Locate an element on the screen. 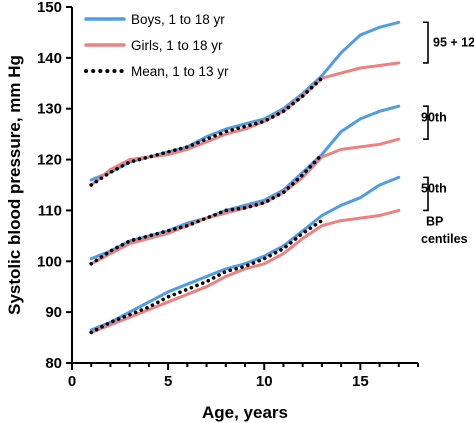 This screenshot has height=423, width=474. centile-label: 50th is located at coordinates (434, 189).